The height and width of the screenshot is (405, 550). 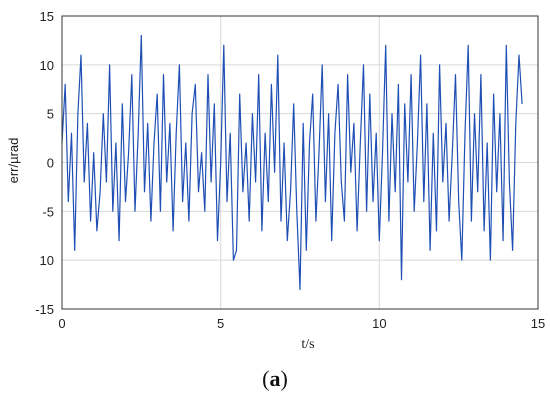 What do you see at coordinates (47, 16) in the screenshot?
I see `y-tick-label: 15` at bounding box center [47, 16].